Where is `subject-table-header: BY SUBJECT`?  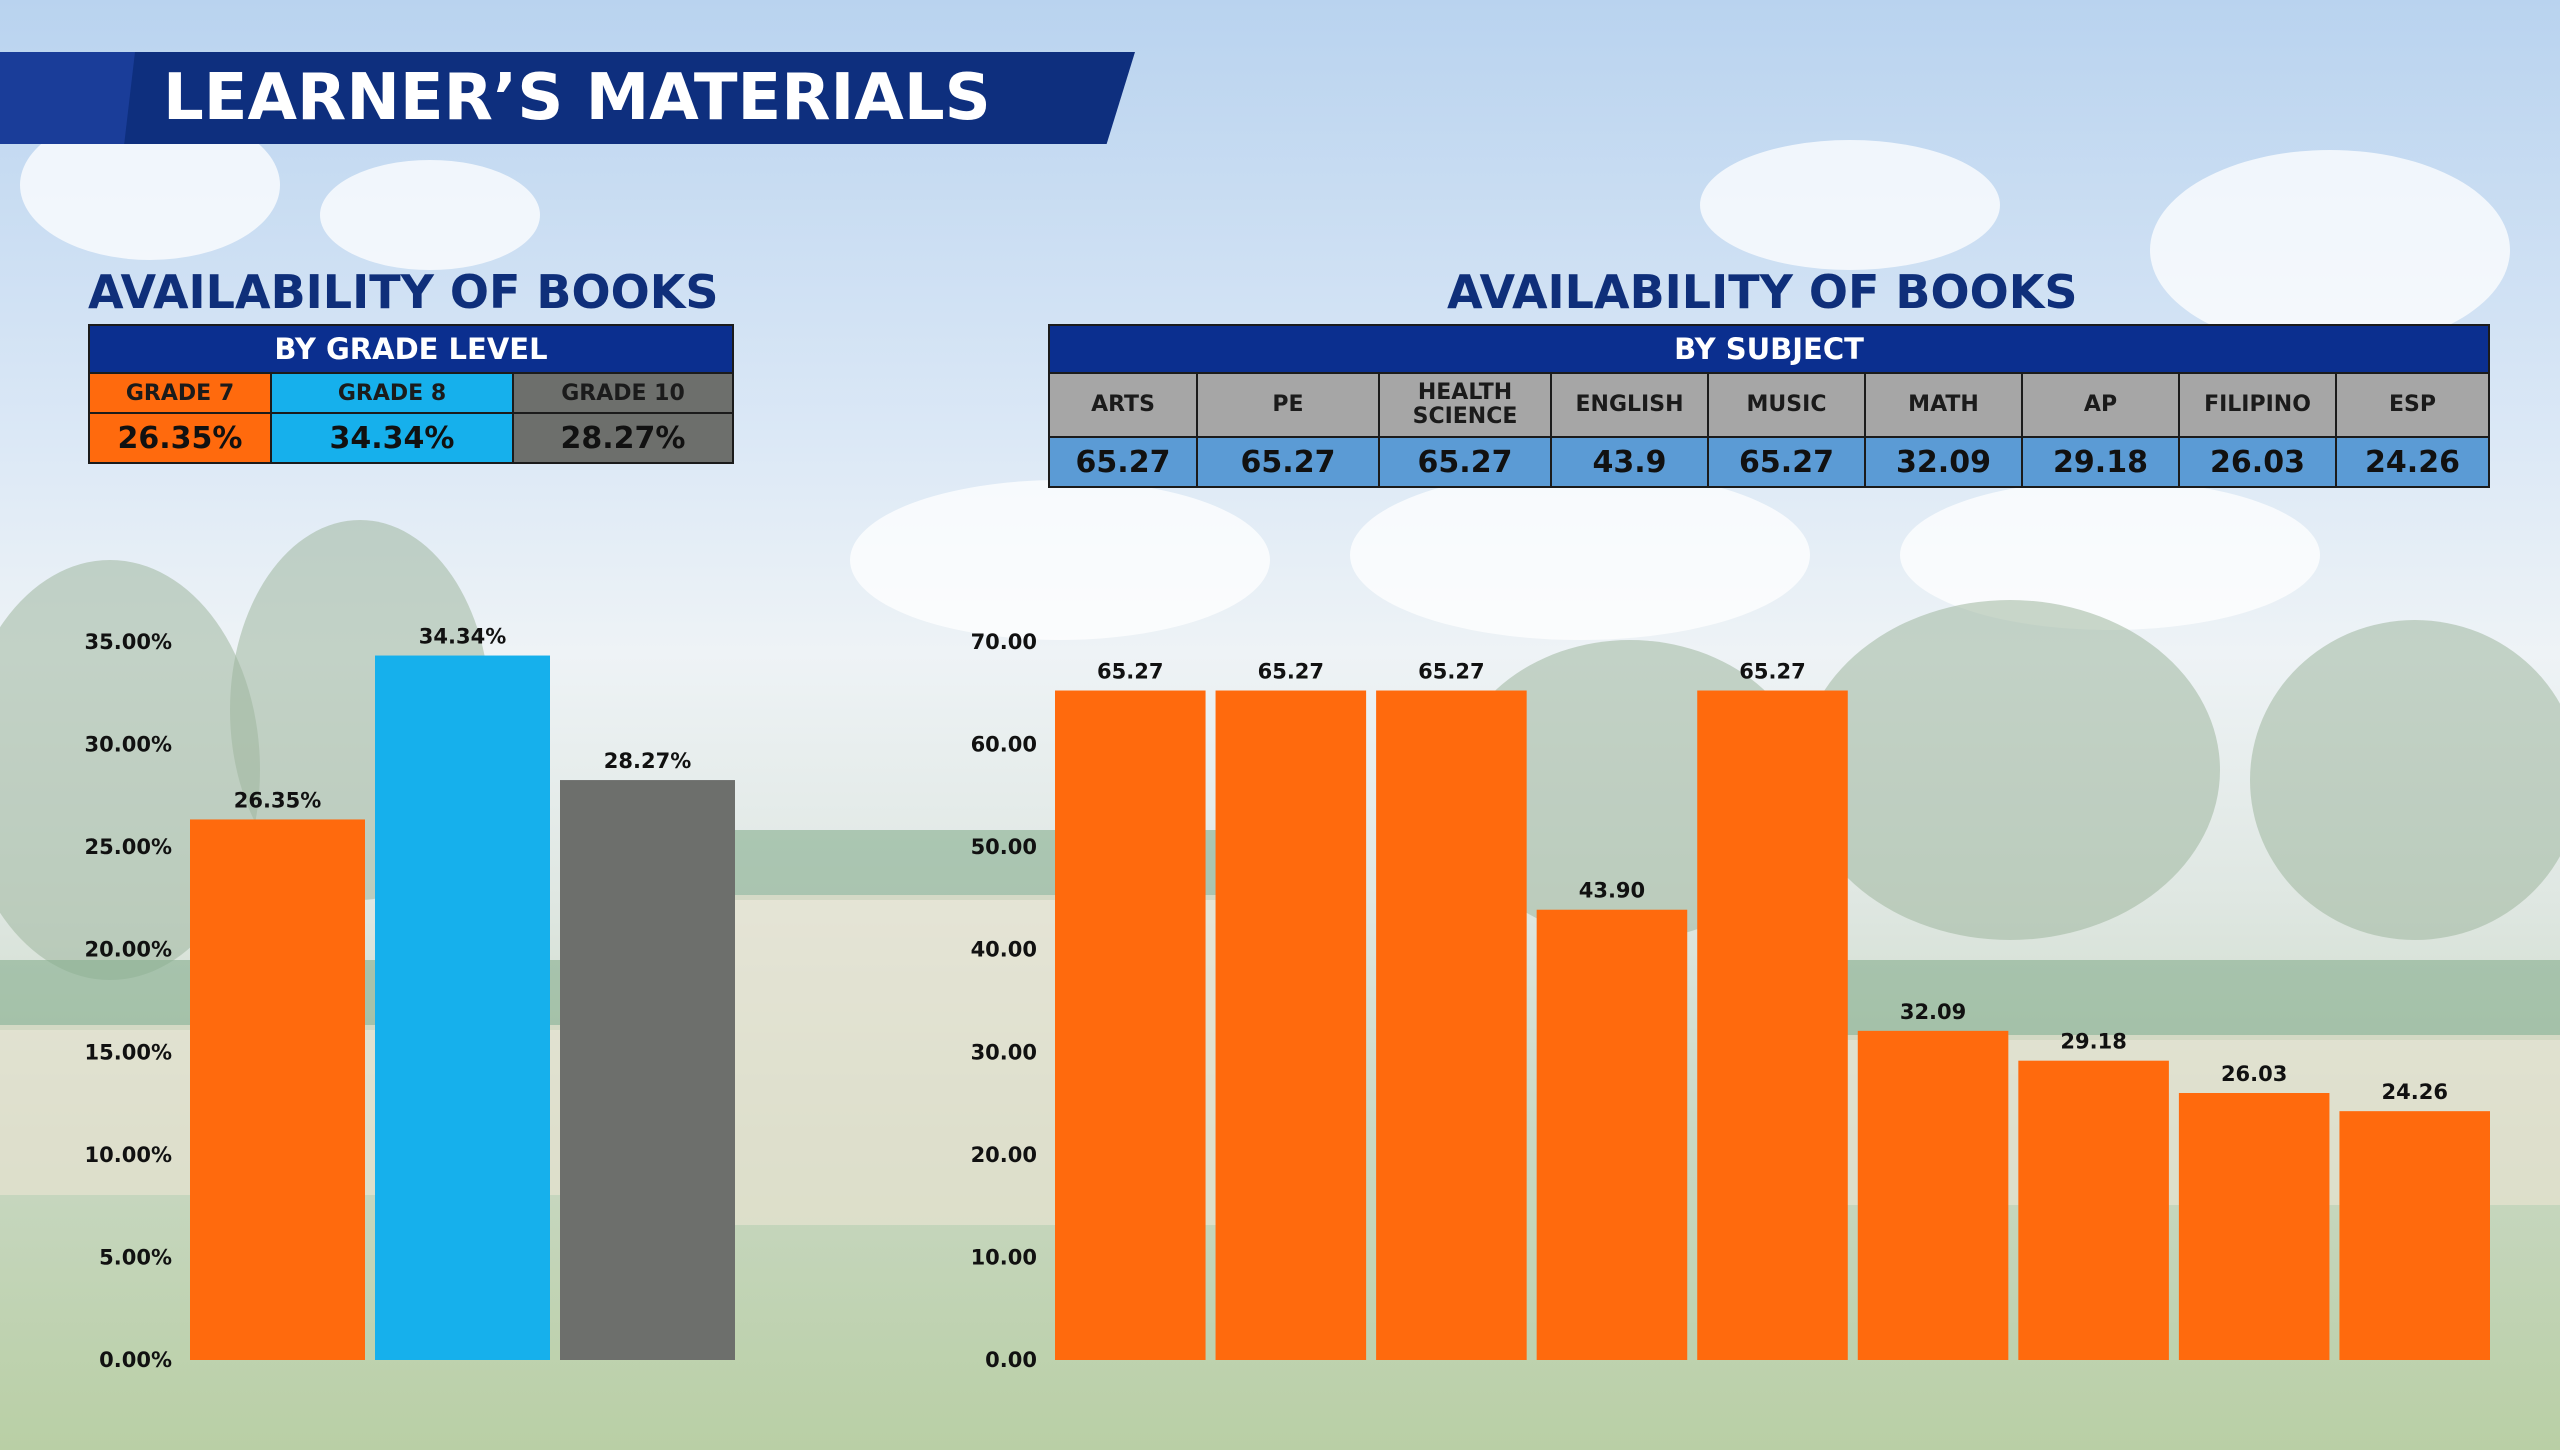 subject-table-header: BY SUBJECT is located at coordinates (1769, 349).